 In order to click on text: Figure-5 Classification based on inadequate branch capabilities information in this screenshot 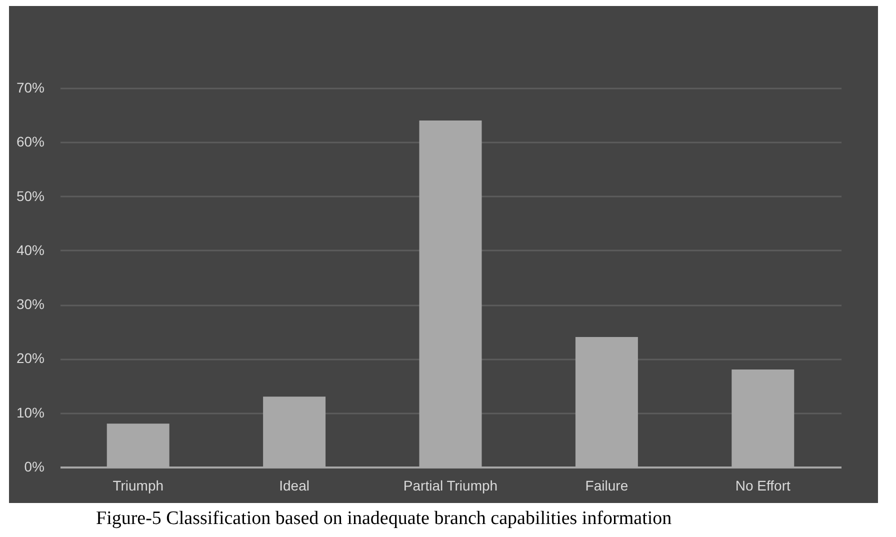, I will do `click(384, 518)`.